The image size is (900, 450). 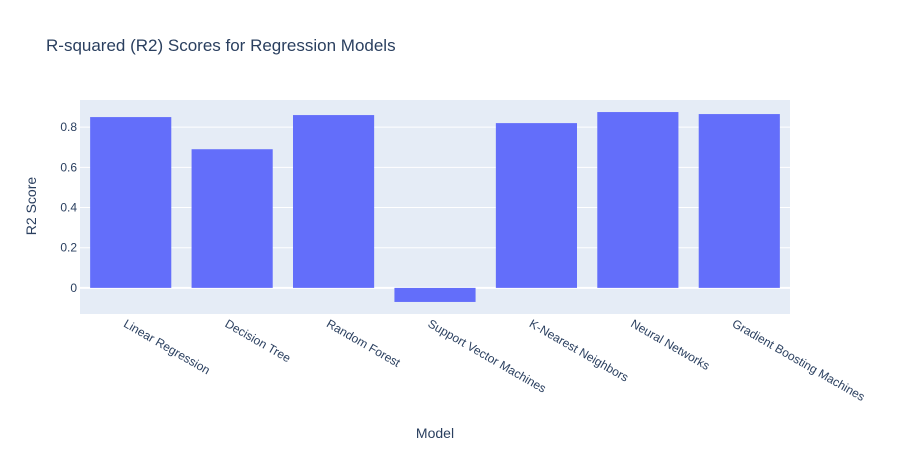 What do you see at coordinates (435, 433) in the screenshot?
I see `x-axis-title: Model` at bounding box center [435, 433].